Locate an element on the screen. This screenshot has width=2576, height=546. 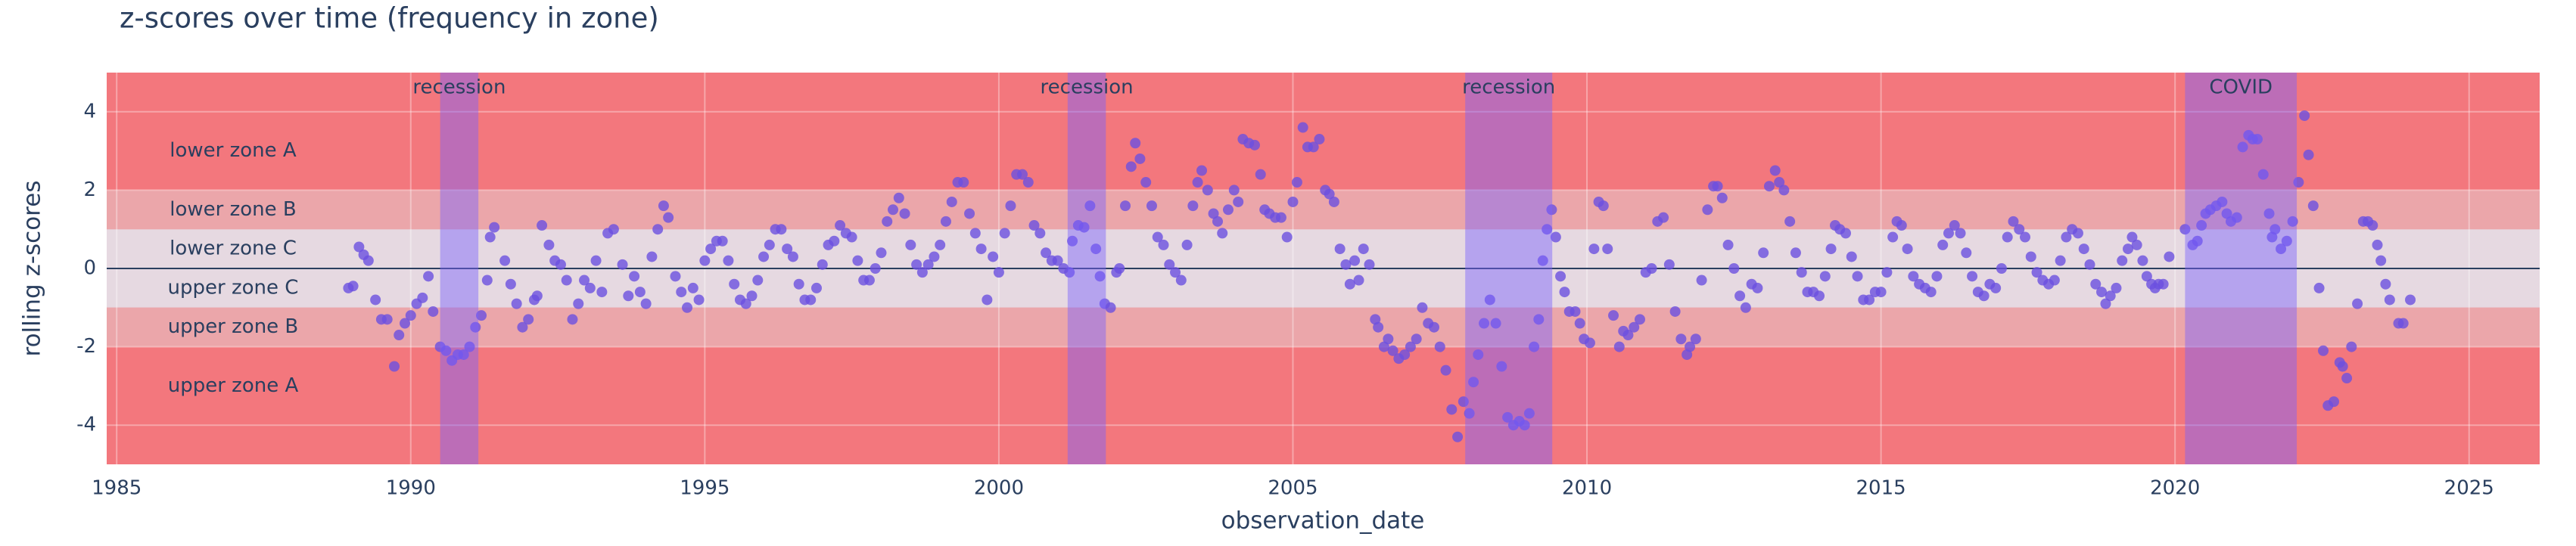
zone-label: upper zone C is located at coordinates (234, 287).